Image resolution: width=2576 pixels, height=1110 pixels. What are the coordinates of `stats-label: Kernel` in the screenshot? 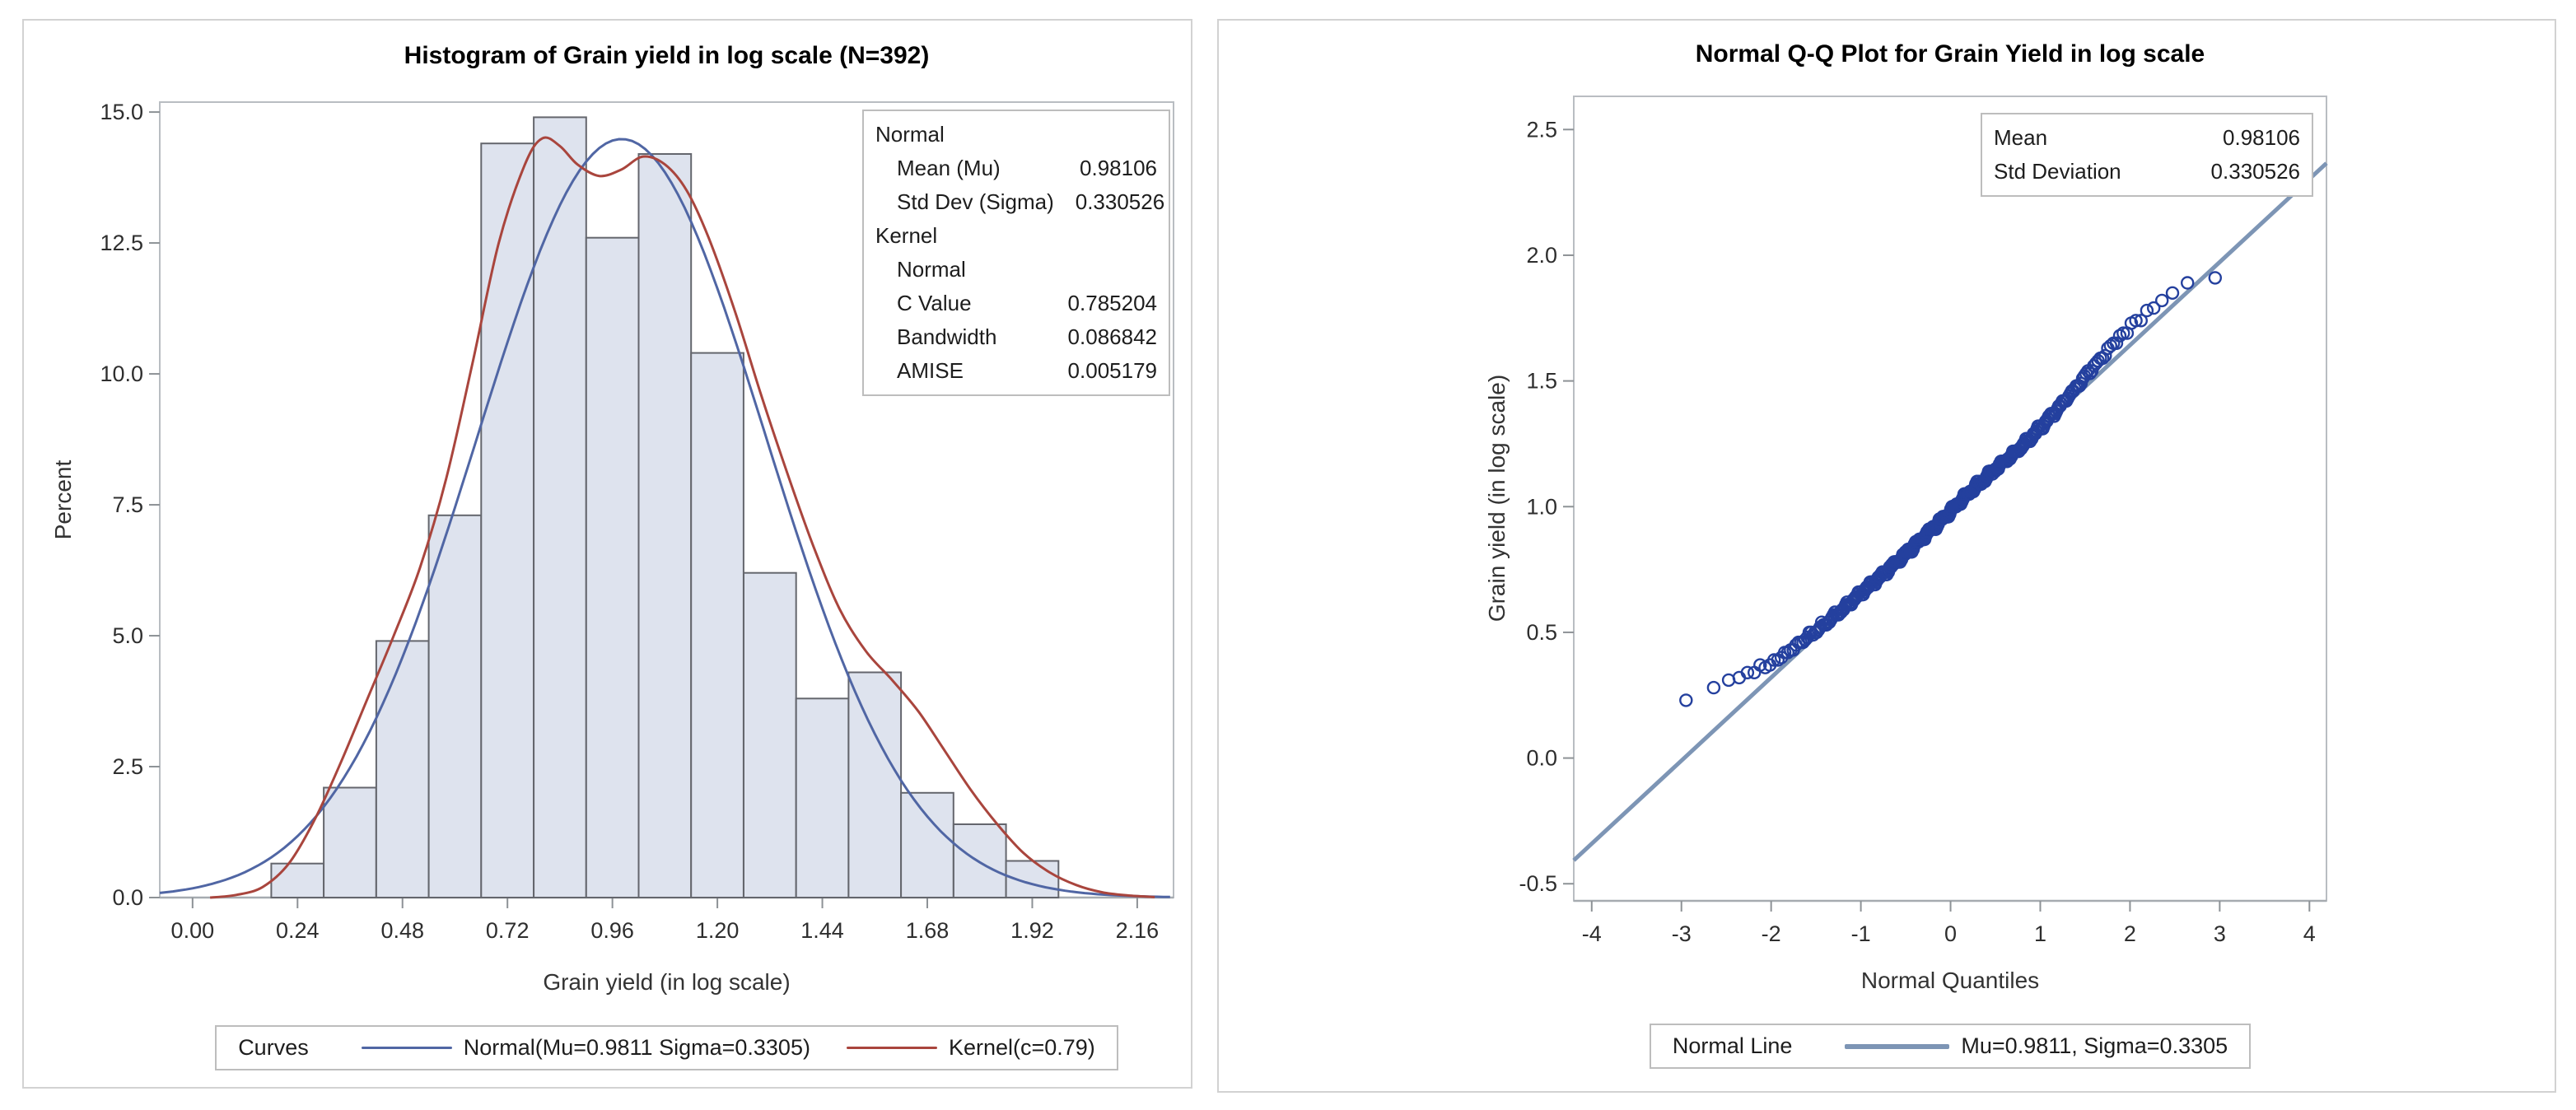 It's located at (906, 235).